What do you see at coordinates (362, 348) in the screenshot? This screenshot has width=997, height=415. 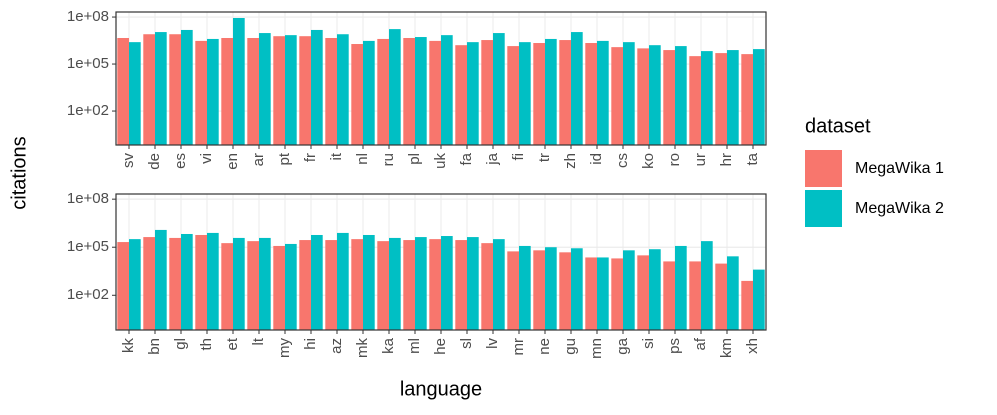 I see `x-tick-label: mk` at bounding box center [362, 348].